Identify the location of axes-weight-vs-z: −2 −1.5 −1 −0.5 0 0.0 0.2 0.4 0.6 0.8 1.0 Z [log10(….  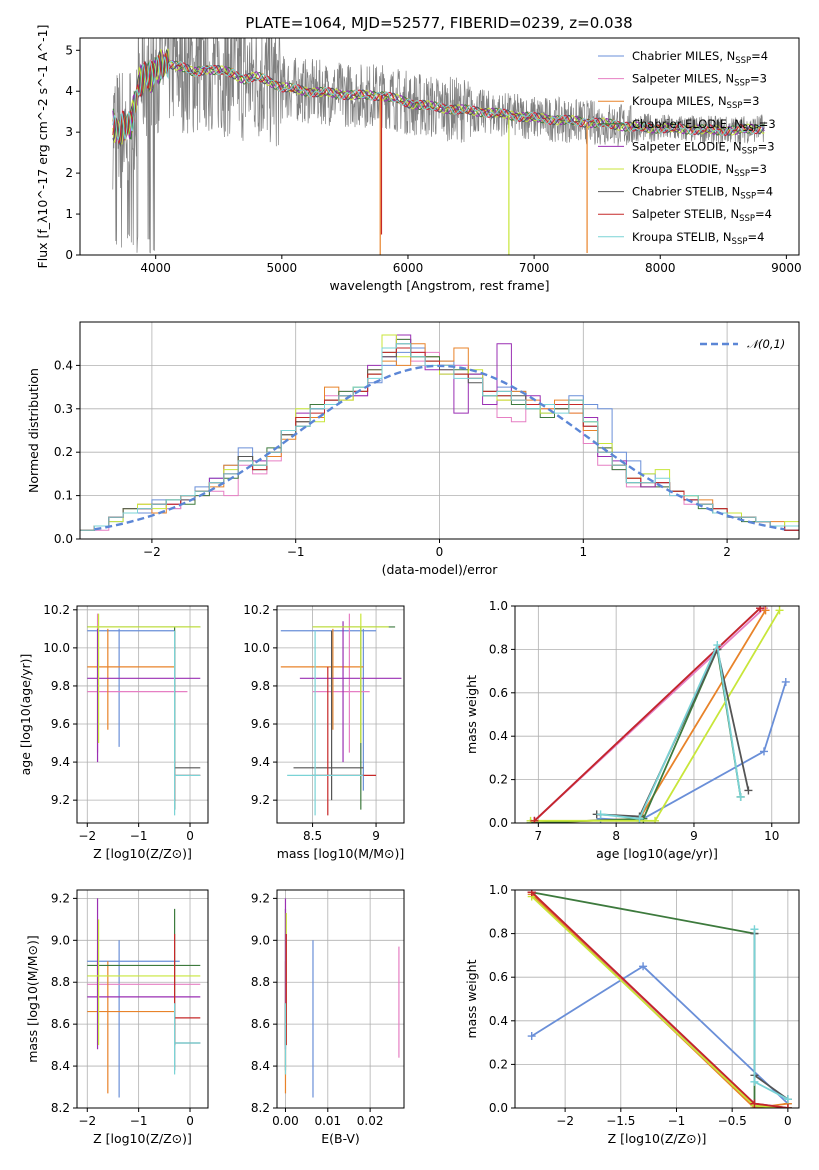
(632, 1014).